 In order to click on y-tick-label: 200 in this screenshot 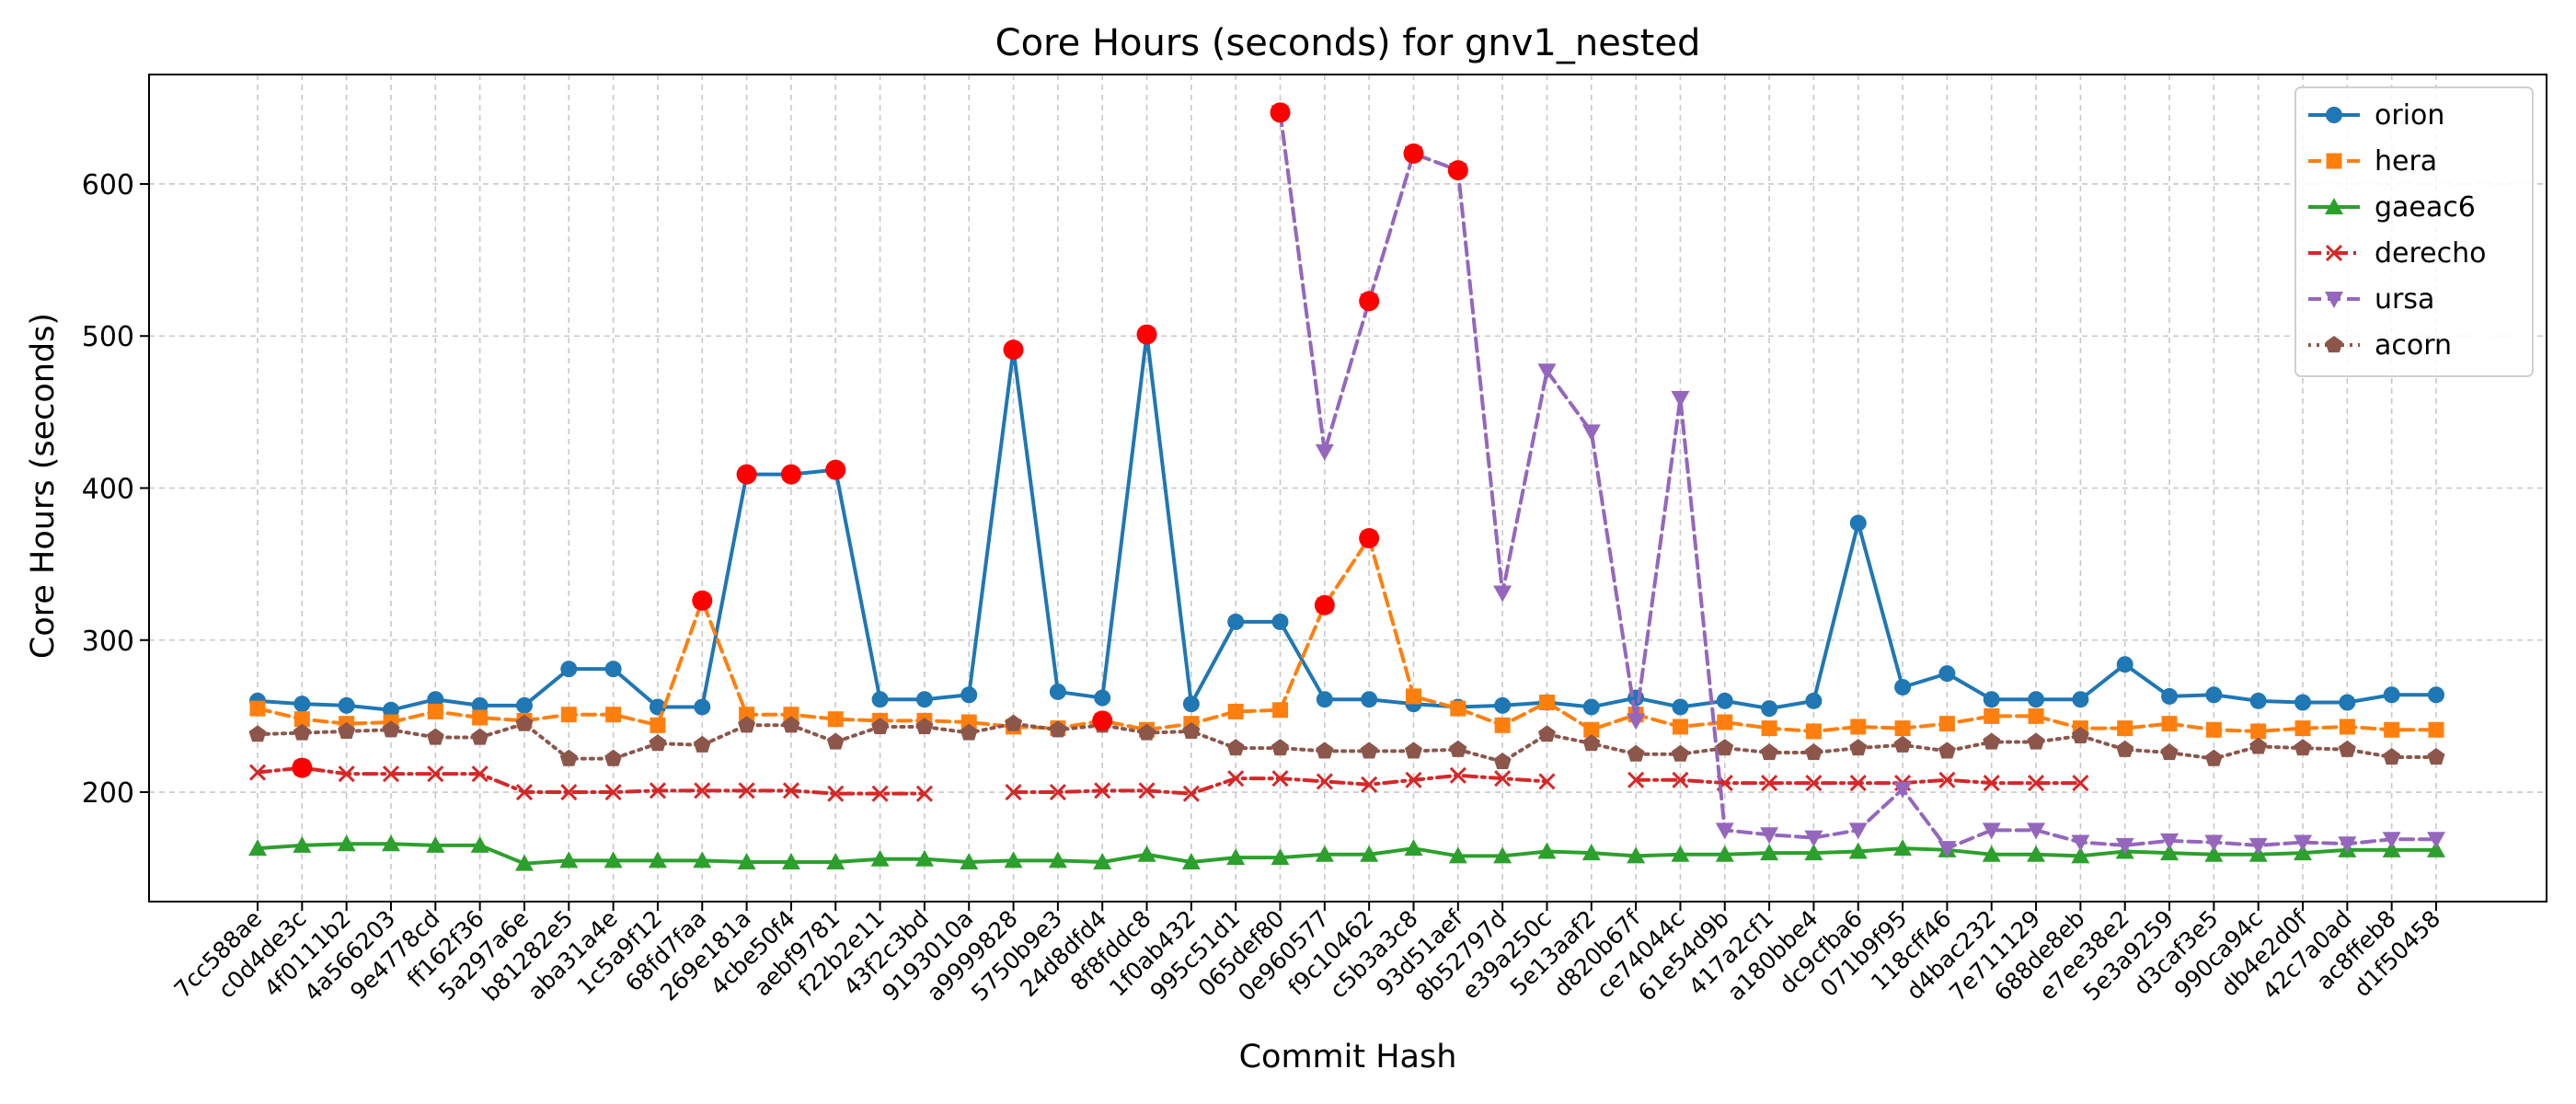, I will do `click(108, 793)`.